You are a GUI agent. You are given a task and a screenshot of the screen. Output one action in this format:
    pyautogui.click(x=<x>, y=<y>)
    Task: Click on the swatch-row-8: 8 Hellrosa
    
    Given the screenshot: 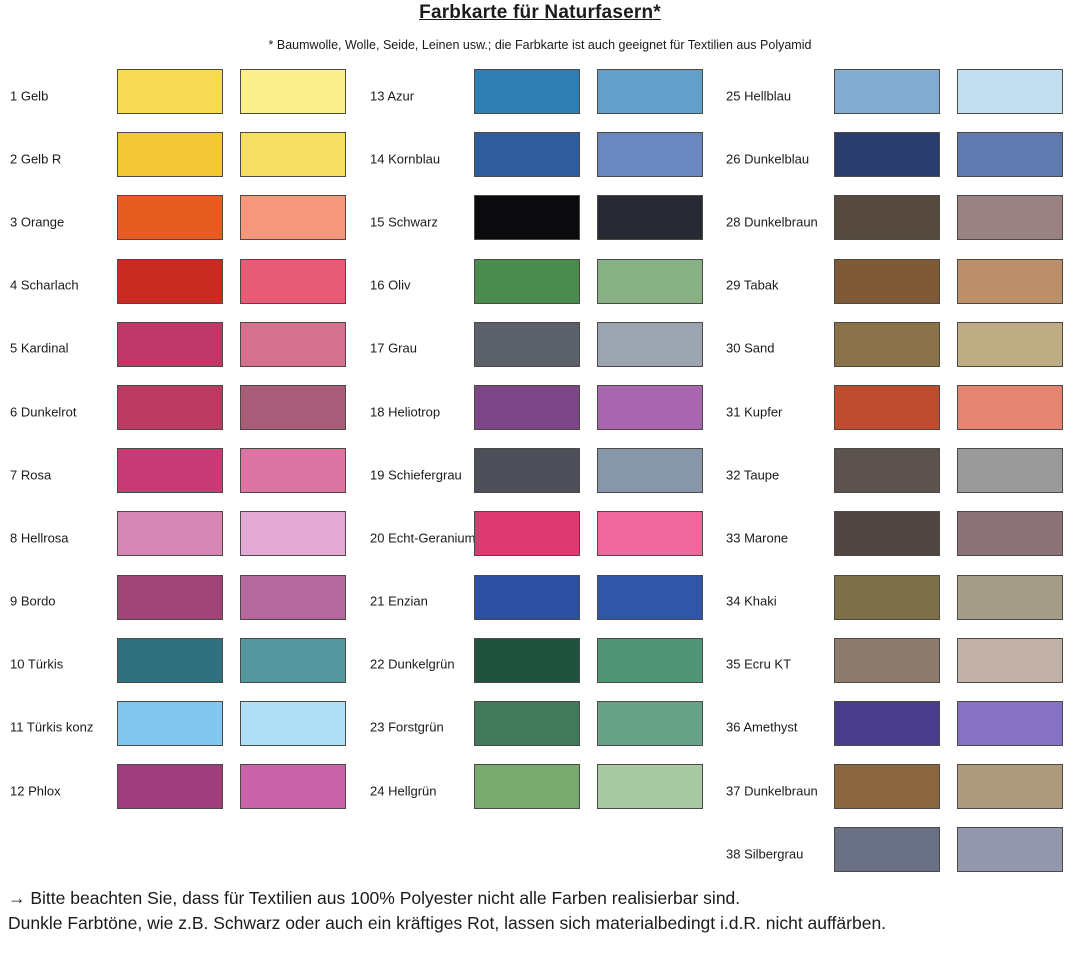 What is the action you would take?
    pyautogui.click(x=180, y=537)
    